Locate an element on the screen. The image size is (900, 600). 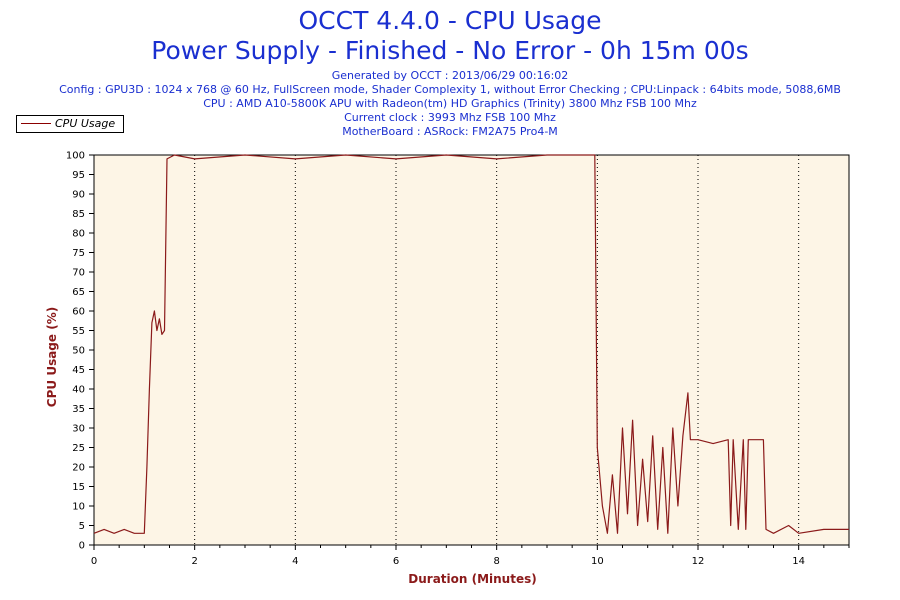
y-tick-label: 85 is located at coordinates (78, 214).